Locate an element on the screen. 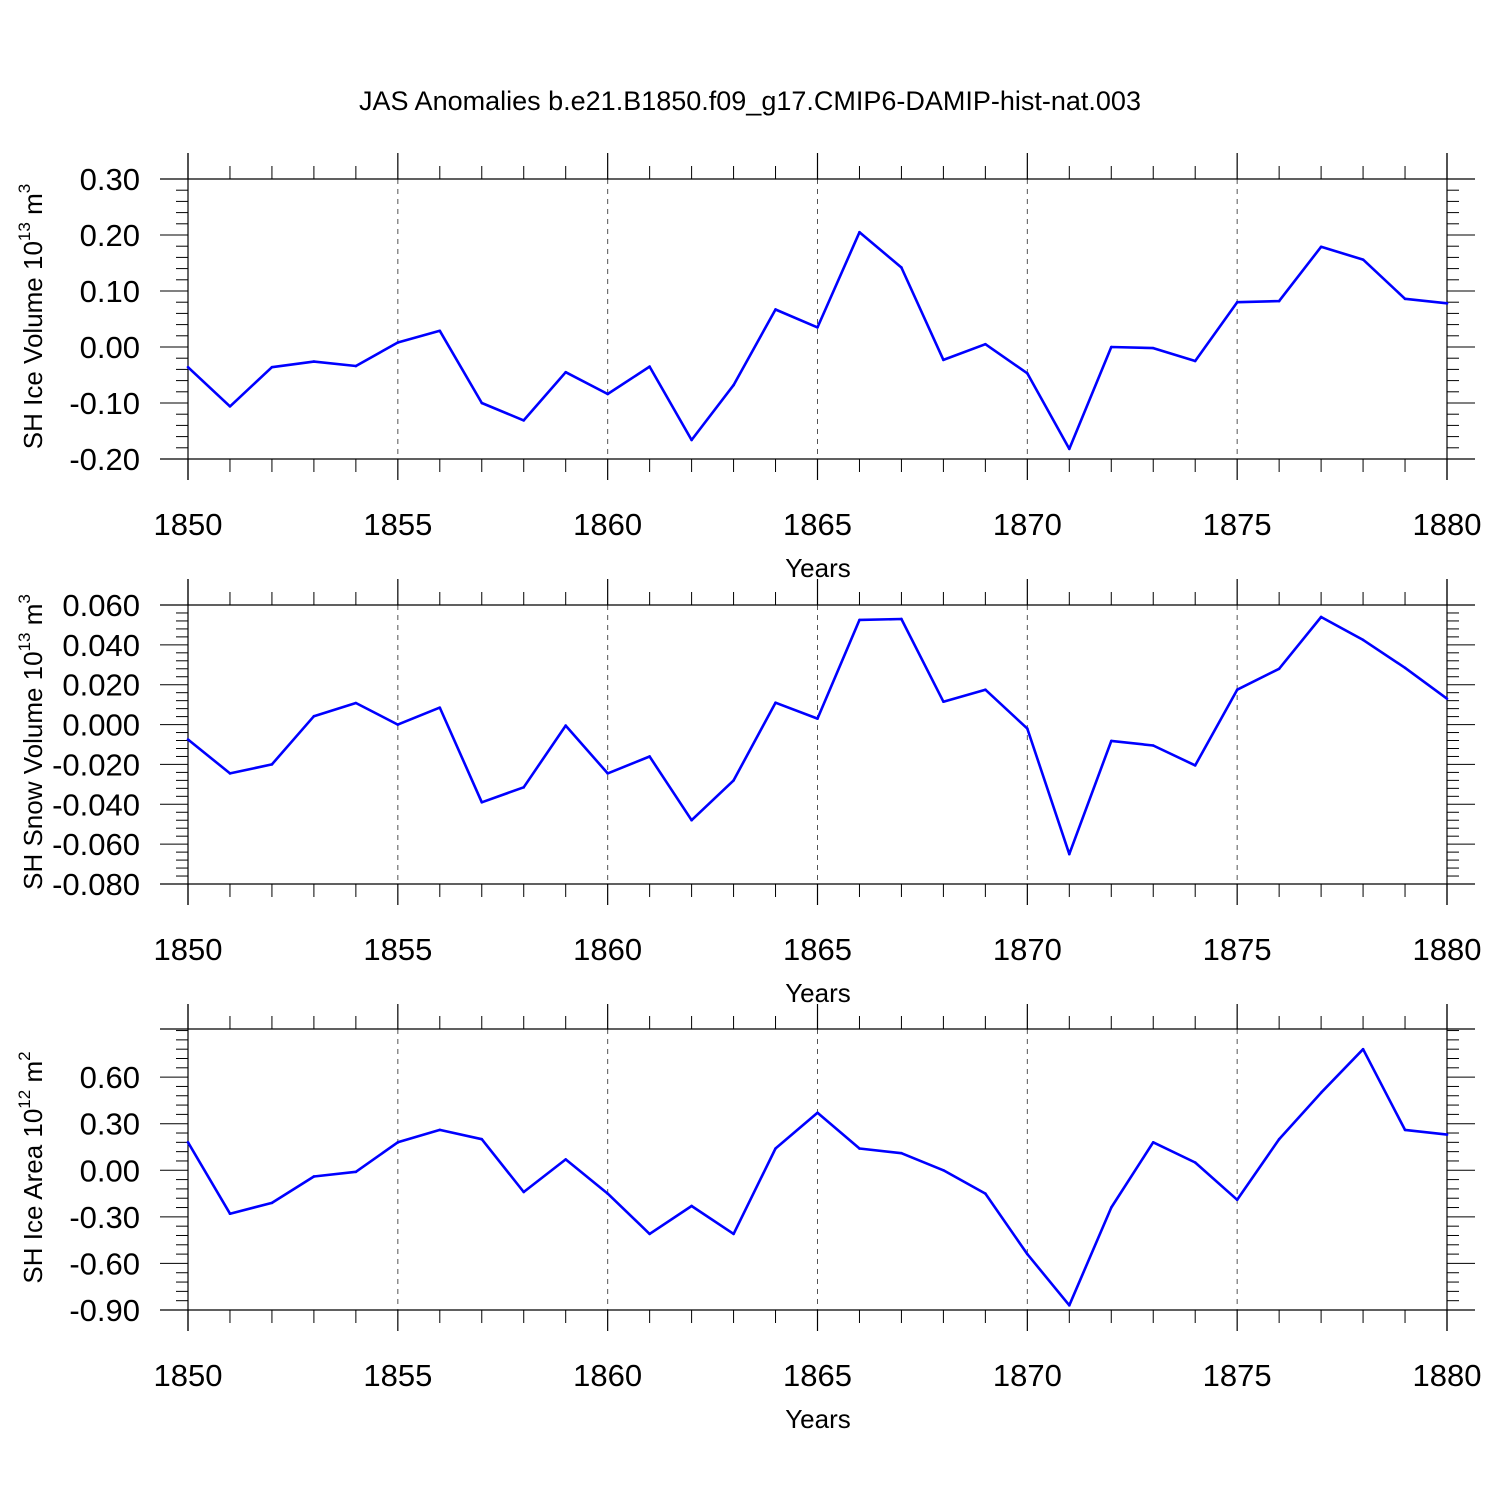  y-axis-label: SH Ice Area 1012 m2 is located at coordinates (31, 1167).